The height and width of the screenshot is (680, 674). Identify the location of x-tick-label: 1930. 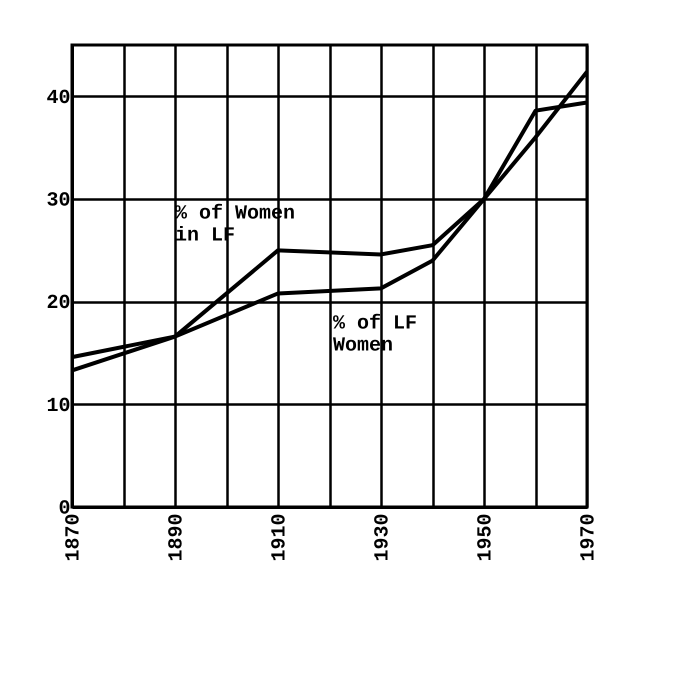
(383, 538).